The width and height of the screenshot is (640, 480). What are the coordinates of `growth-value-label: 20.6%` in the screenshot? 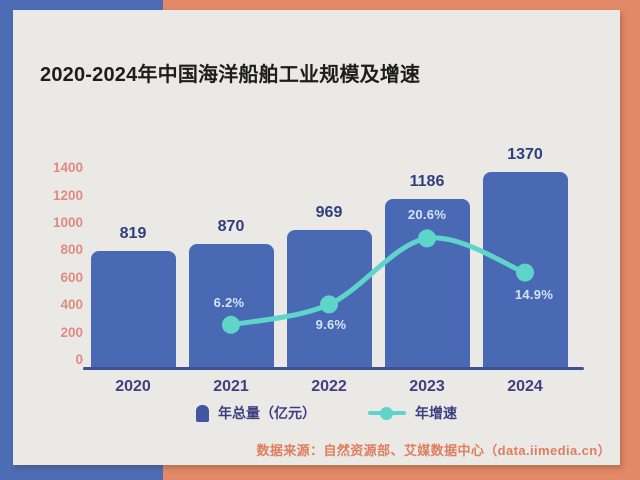 It's located at (427, 215).